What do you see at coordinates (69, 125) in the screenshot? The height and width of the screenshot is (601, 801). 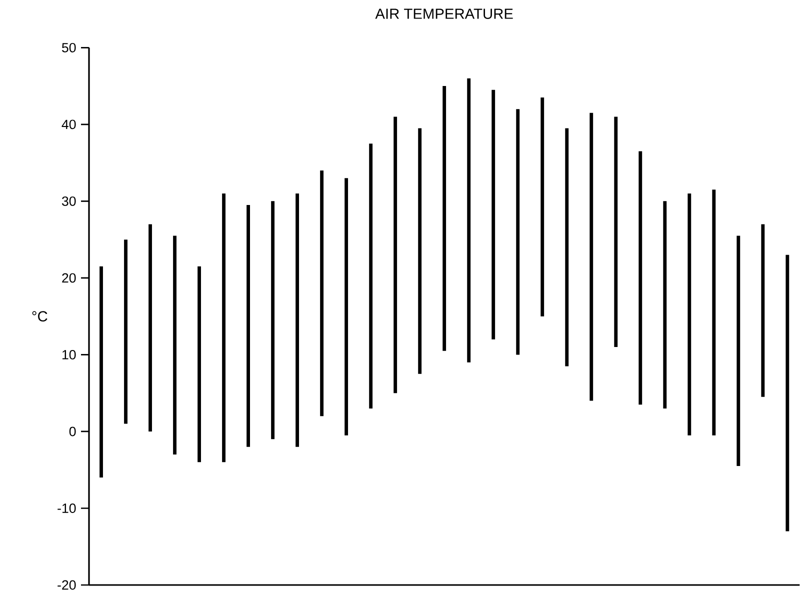 I see `y-tick-label: 40` at bounding box center [69, 125].